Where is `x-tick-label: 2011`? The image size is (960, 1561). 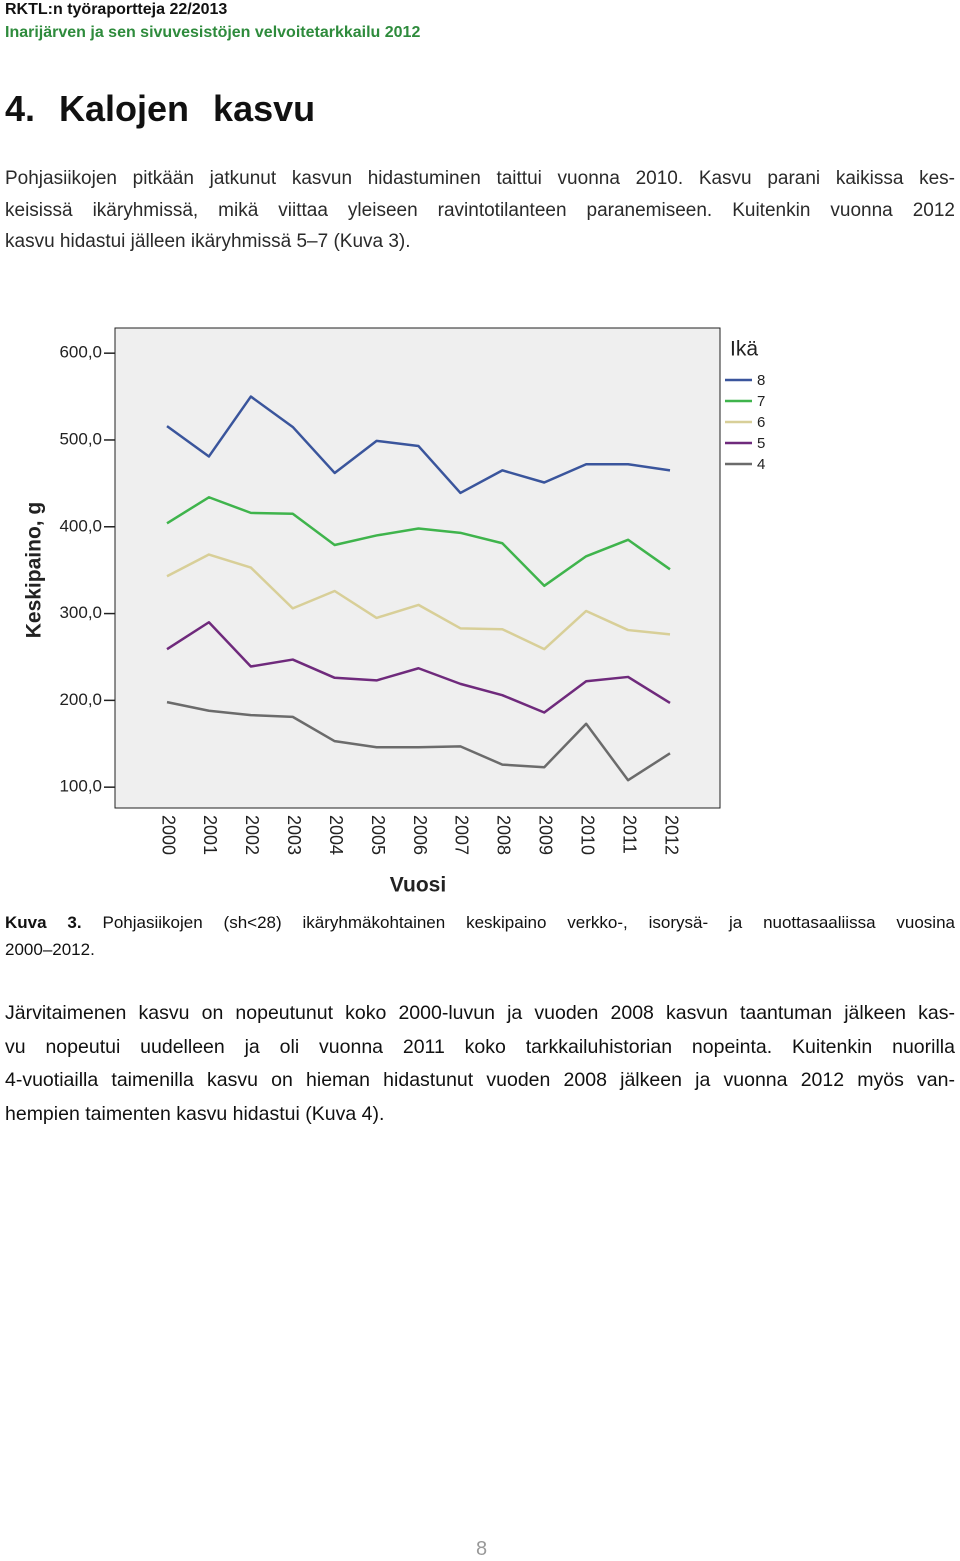
x-tick-label: 2011 is located at coordinates (629, 834).